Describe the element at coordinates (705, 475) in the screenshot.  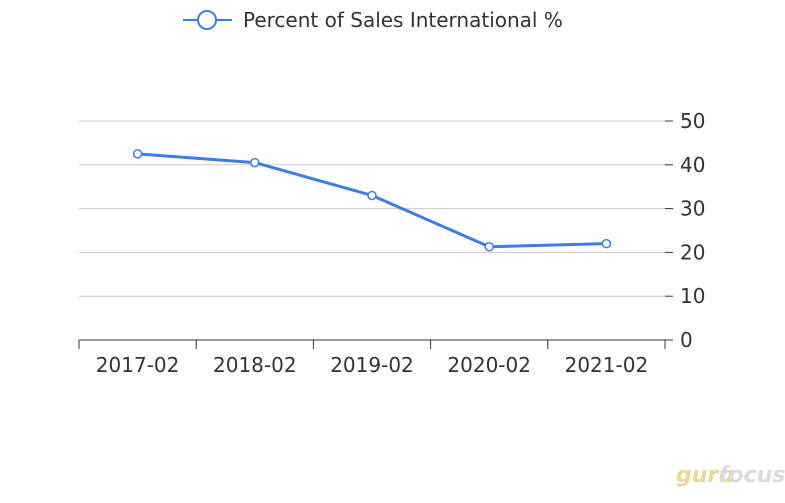
I see `watermark-guru: guru` at that location.